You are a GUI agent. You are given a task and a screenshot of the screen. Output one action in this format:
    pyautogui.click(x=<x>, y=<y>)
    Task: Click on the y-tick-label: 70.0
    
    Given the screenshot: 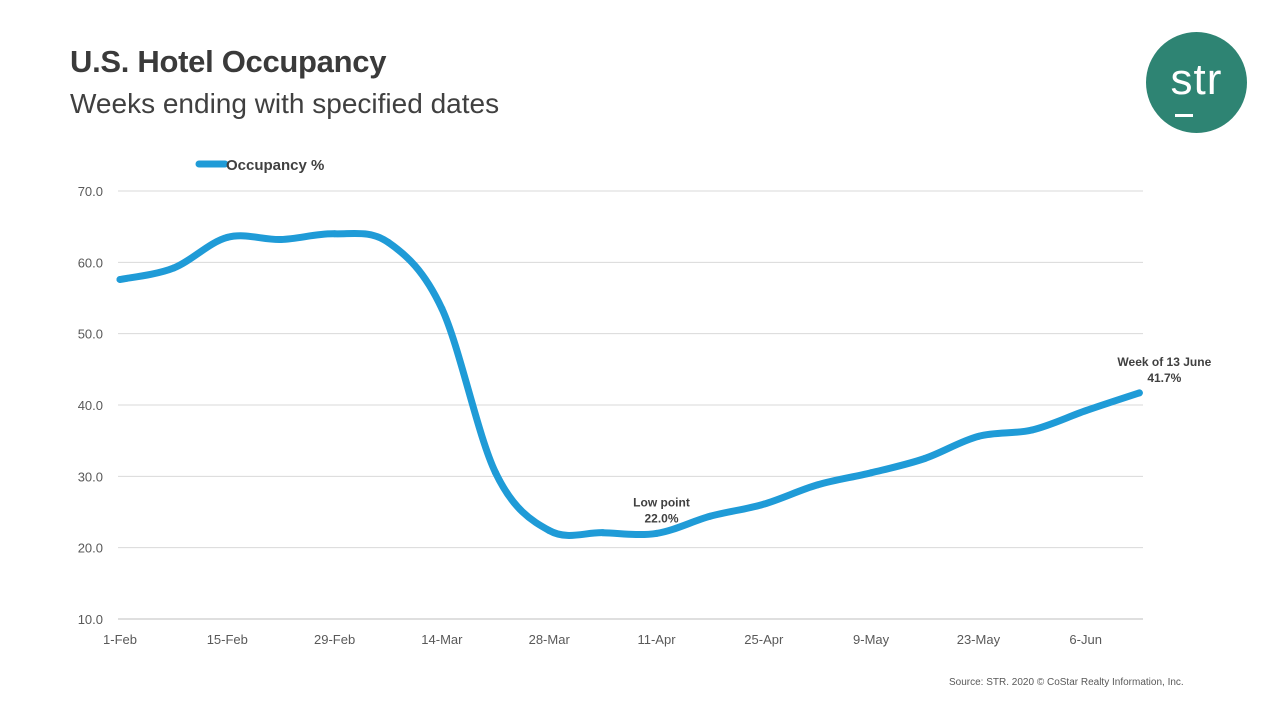 What is the action you would take?
    pyautogui.click(x=90, y=191)
    